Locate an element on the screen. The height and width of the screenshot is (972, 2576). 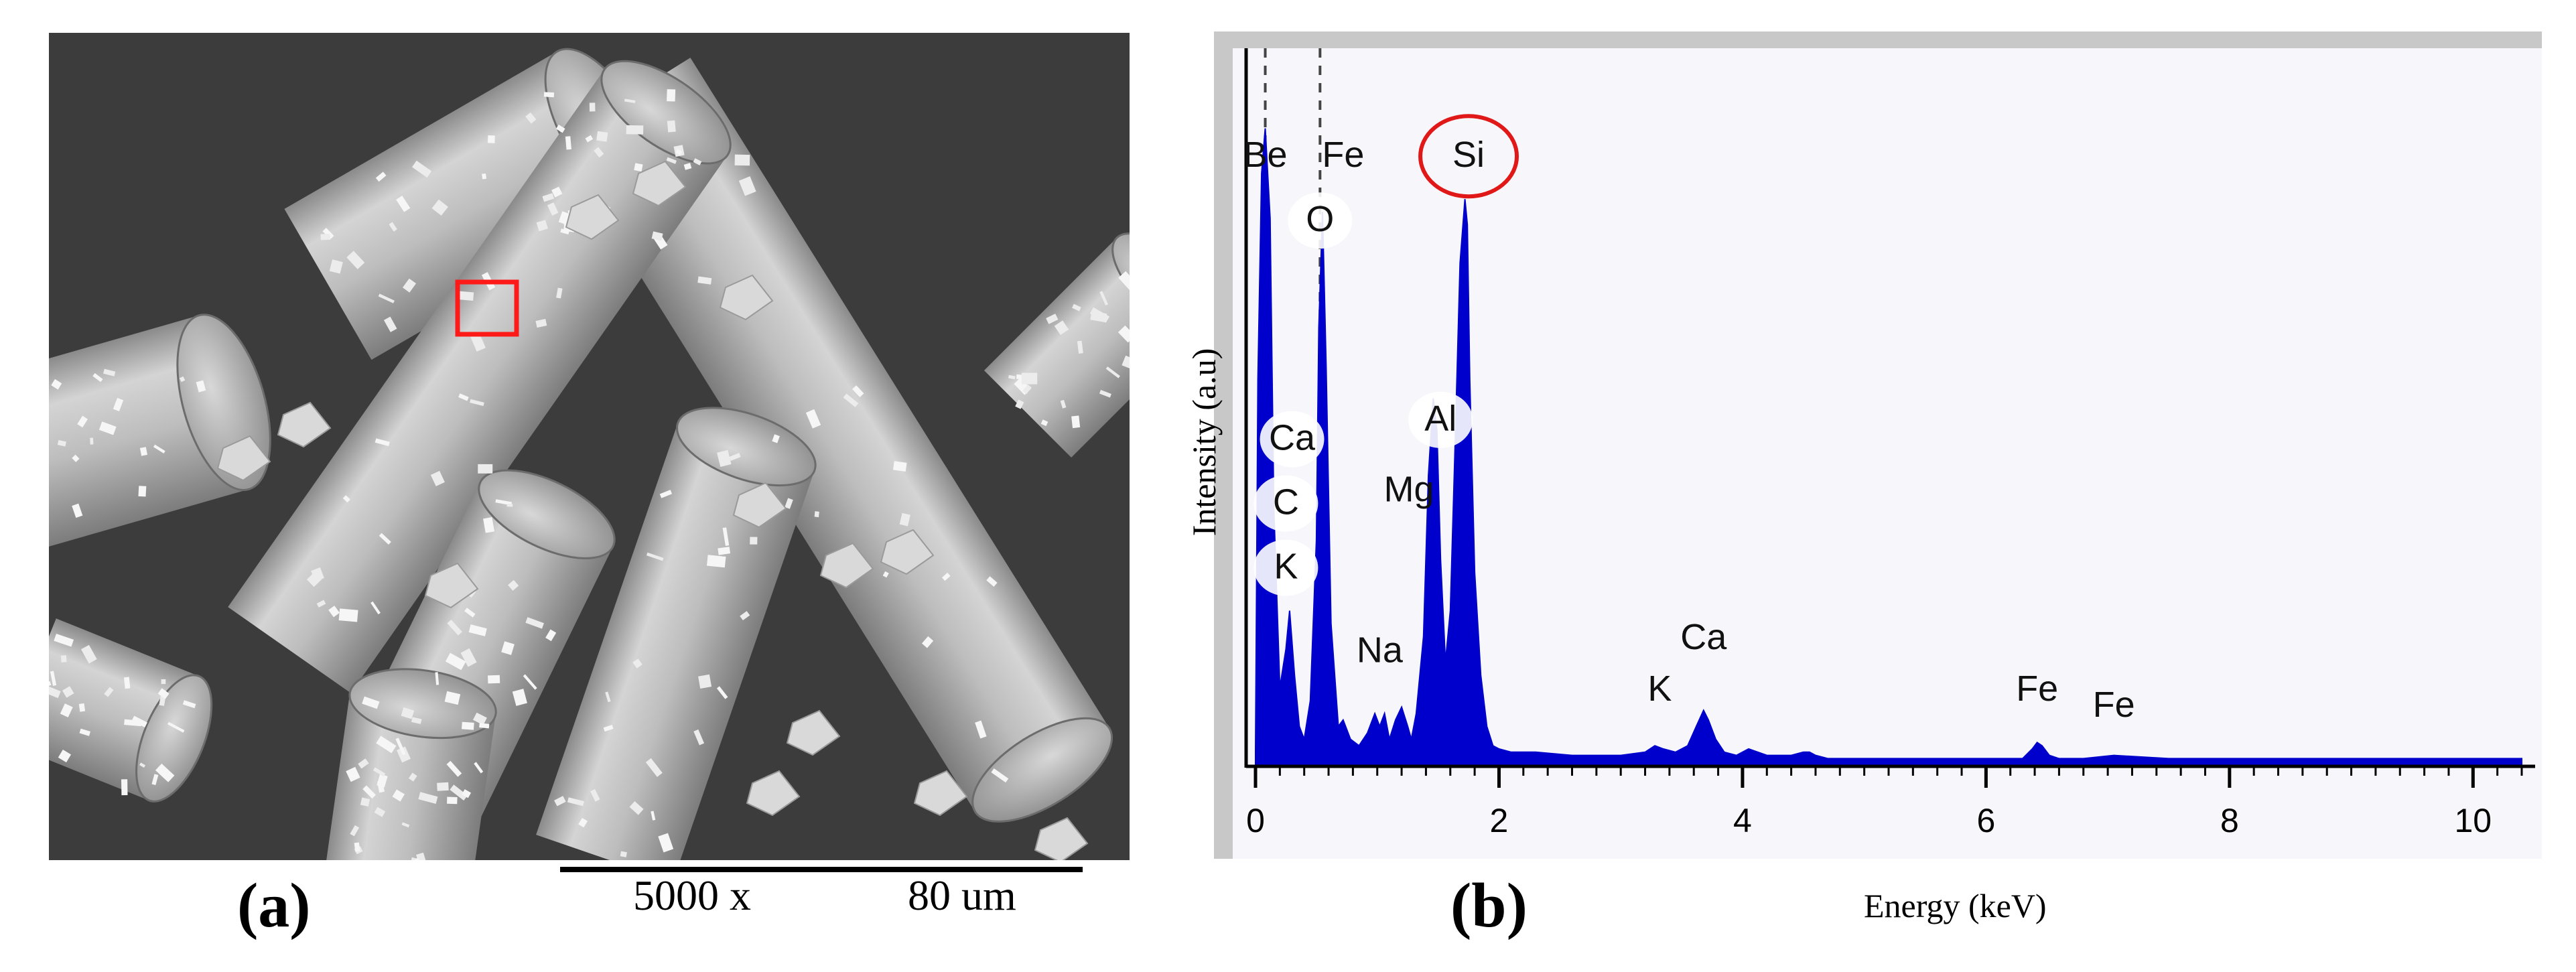
scale-length-label: 80 um is located at coordinates (962, 895).